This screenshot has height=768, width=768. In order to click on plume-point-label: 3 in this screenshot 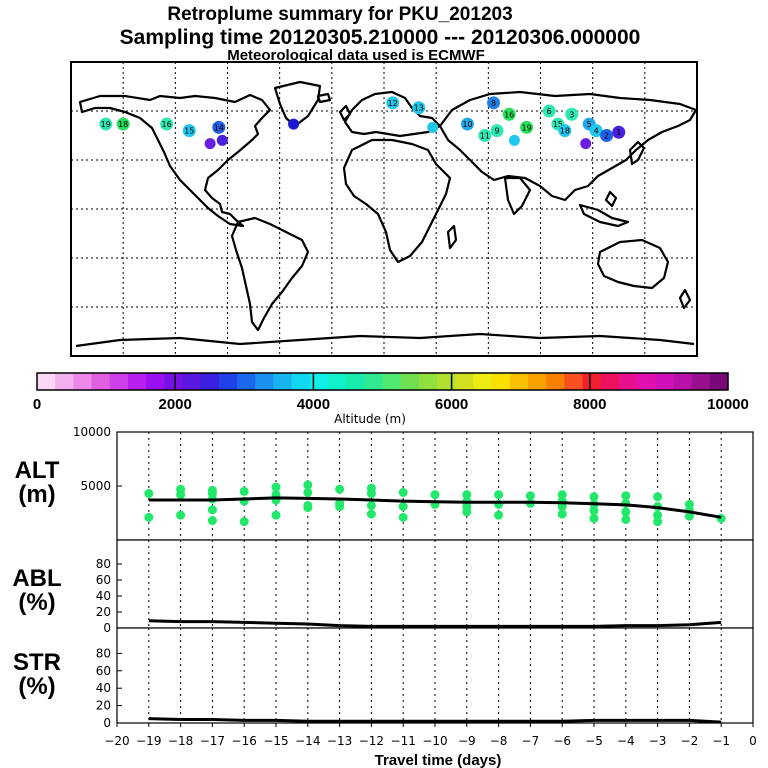, I will do `click(571, 114)`.